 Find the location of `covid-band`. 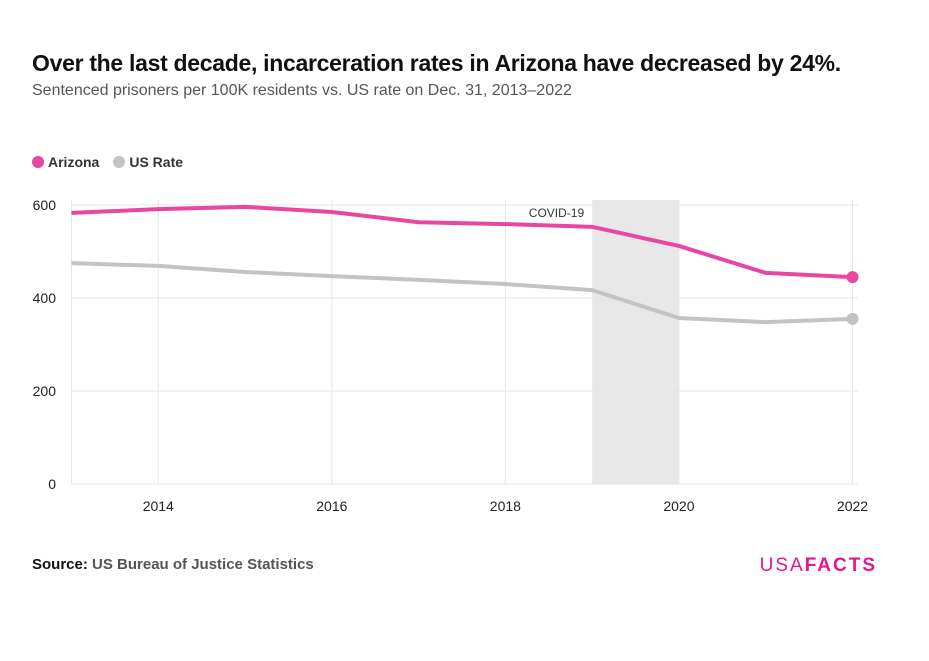

covid-band is located at coordinates (635, 342).